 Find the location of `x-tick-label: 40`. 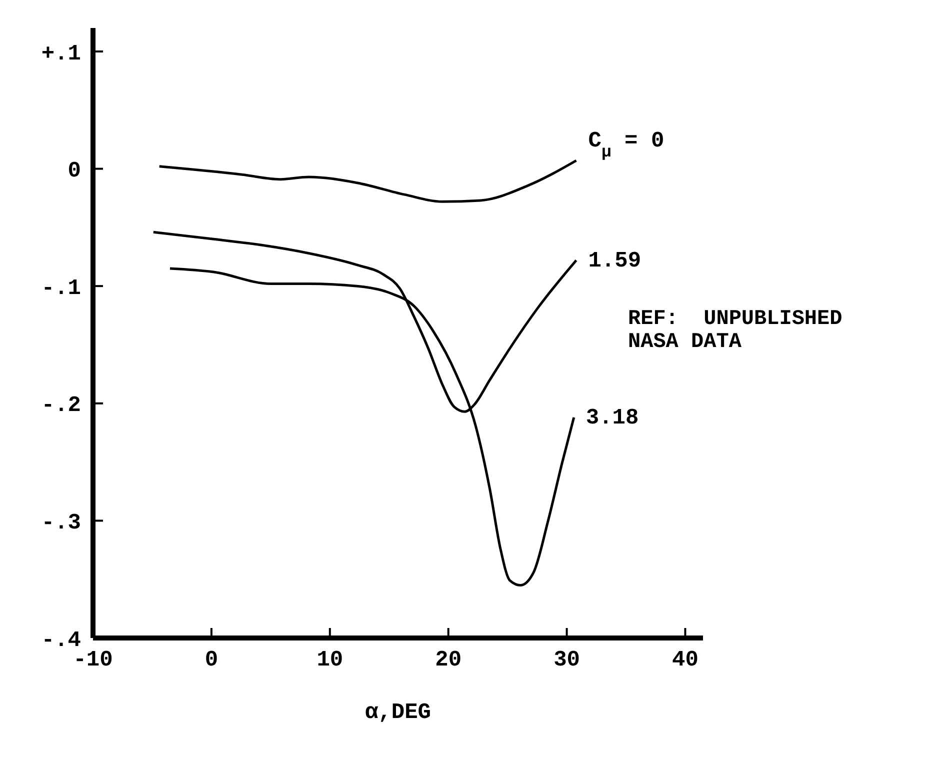

x-tick-label: 40 is located at coordinates (685, 660).